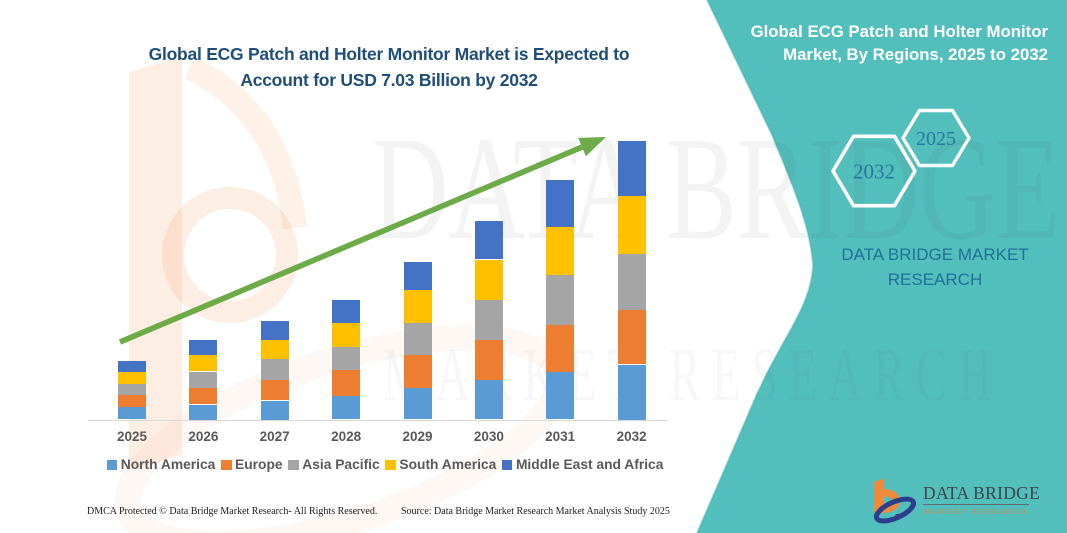 The height and width of the screenshot is (533, 1067). I want to click on bar-segment-2027-north-america, so click(274, 410).